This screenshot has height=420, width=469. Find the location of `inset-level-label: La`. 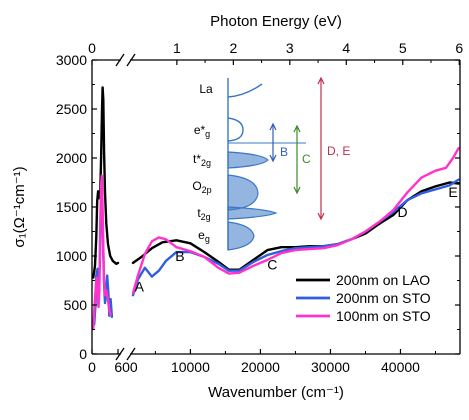

inset-level-label: La is located at coordinates (206, 89).